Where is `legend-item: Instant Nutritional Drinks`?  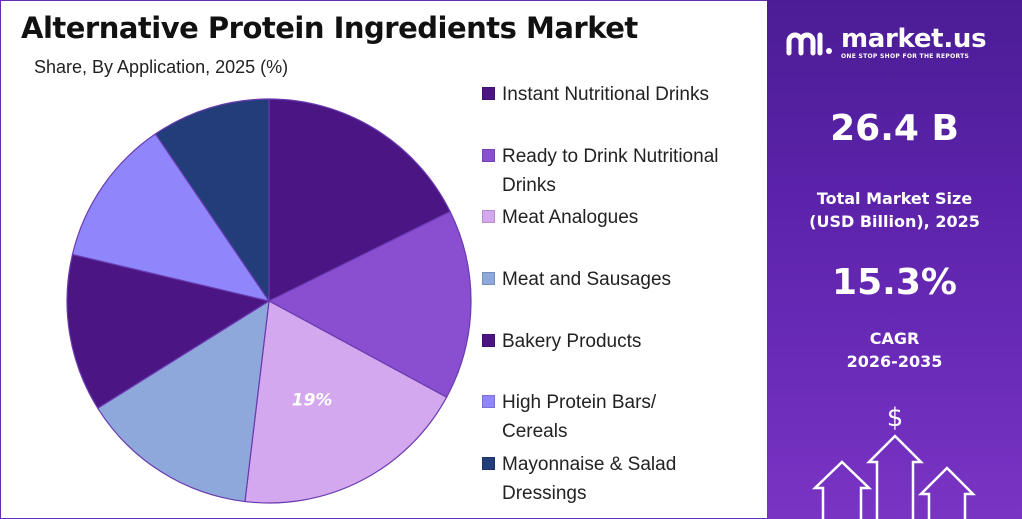
legend-item: Instant Nutritional Drinks is located at coordinates (622, 94).